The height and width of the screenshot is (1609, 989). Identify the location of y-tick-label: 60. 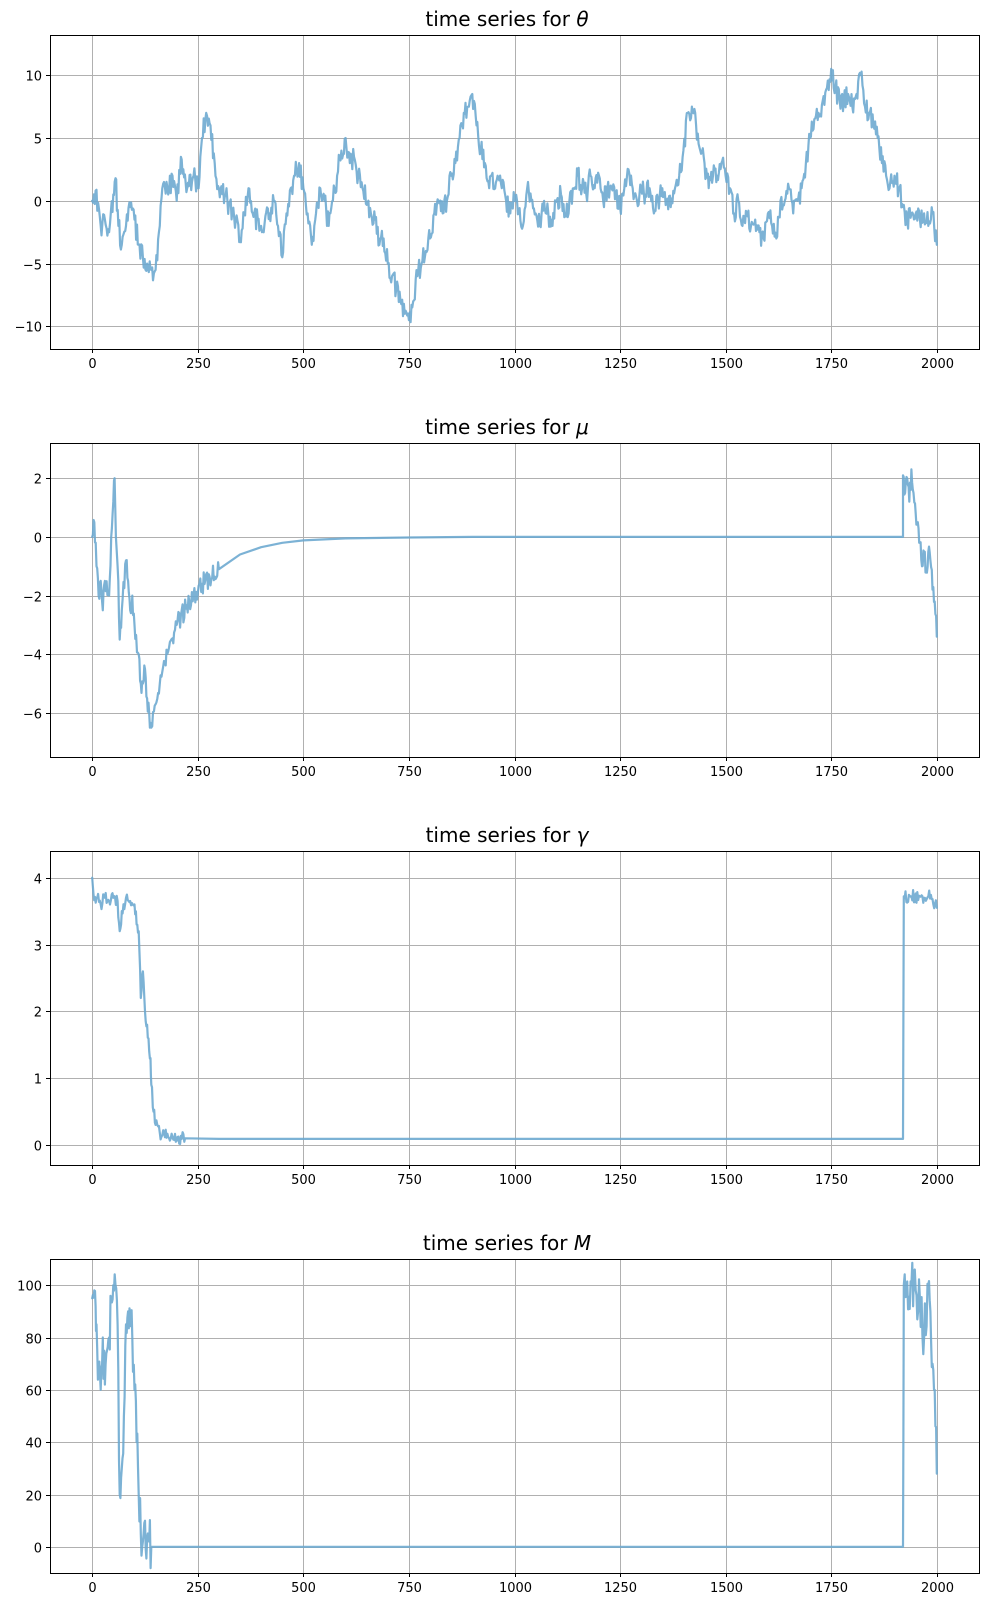
(33, 1392).